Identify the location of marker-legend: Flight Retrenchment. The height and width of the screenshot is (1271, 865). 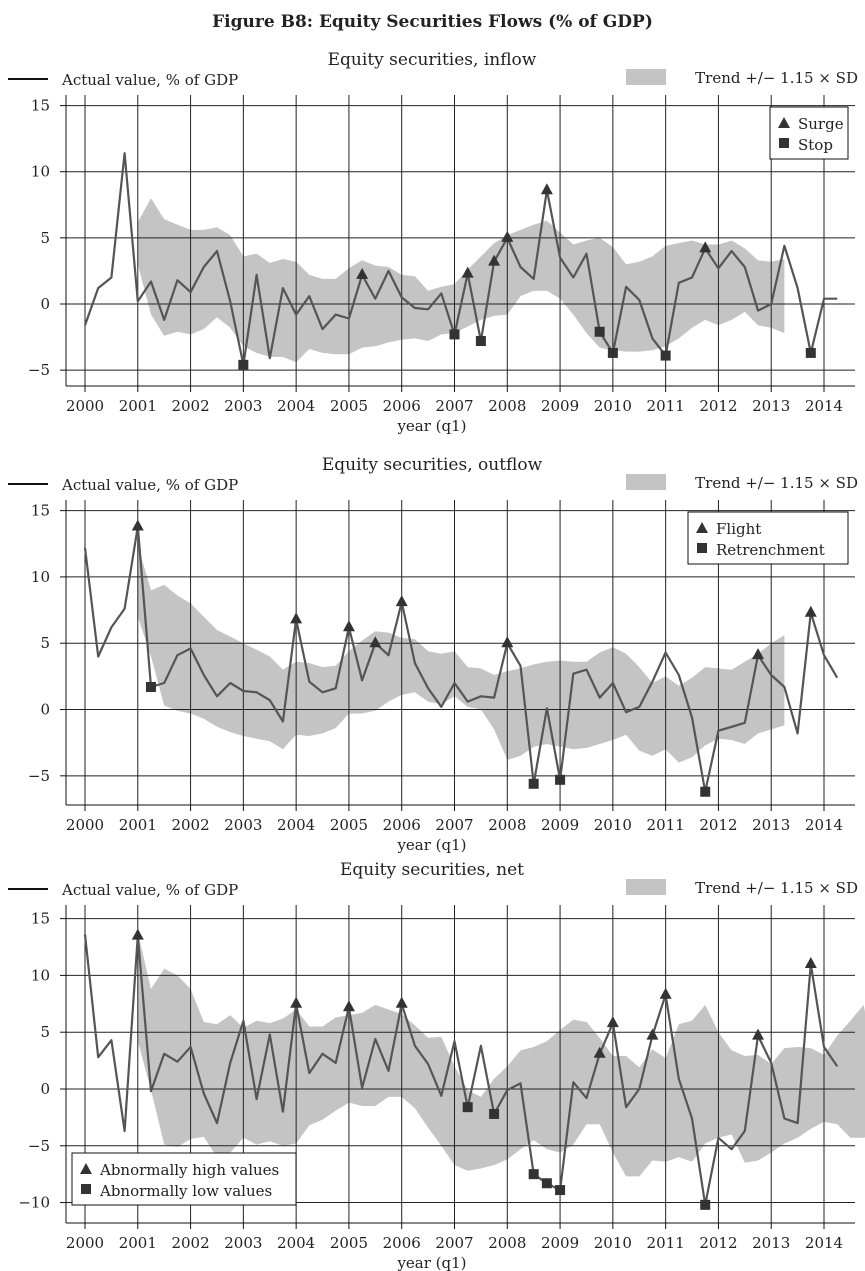
(768, 538).